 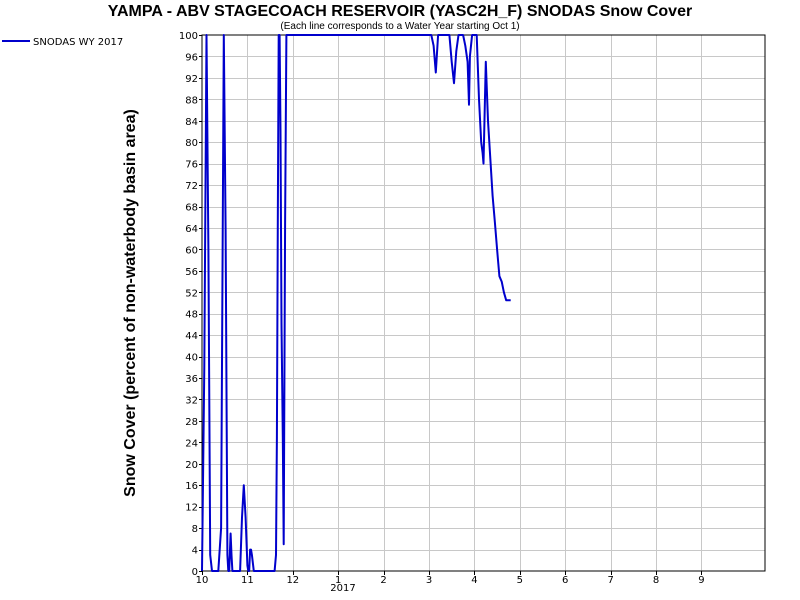 What do you see at coordinates (191, 143) in the screenshot?
I see `y-tick-label: 80` at bounding box center [191, 143].